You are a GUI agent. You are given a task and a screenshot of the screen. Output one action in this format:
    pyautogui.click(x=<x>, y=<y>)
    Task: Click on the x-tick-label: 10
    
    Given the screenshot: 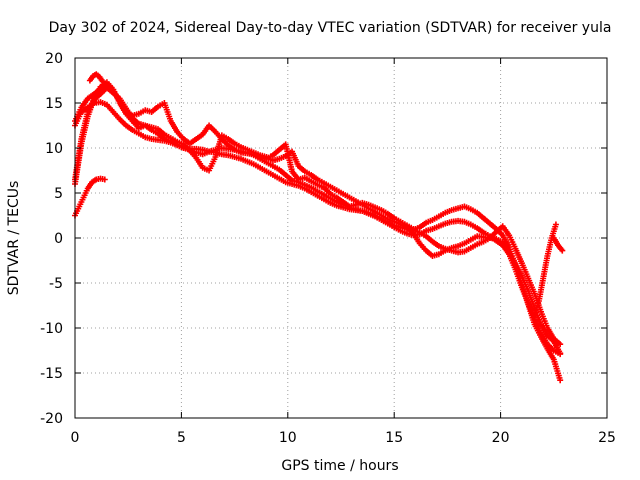 What is the action you would take?
    pyautogui.click(x=288, y=438)
    